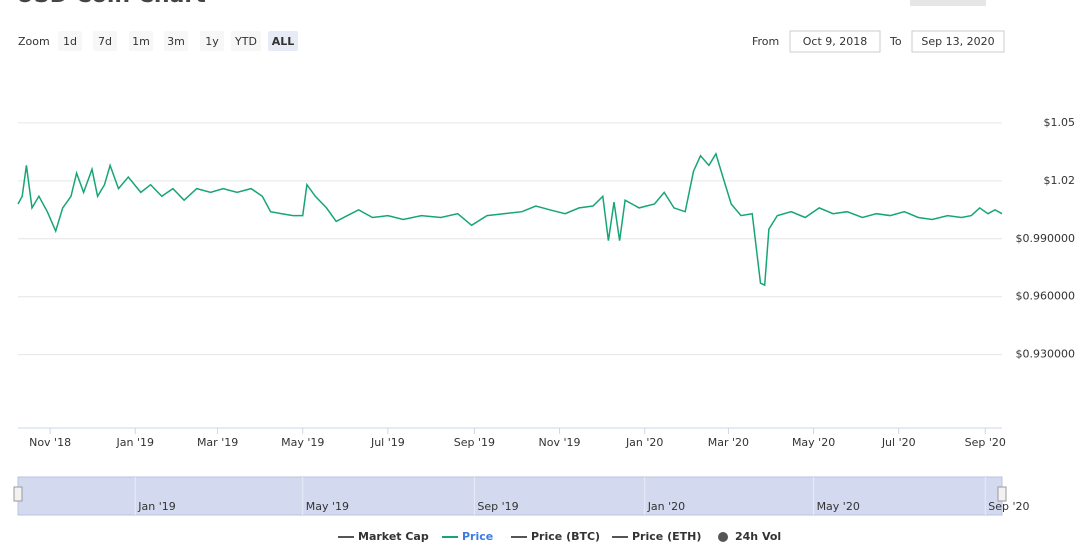 The height and width of the screenshot is (546, 1080). I want to click on x-tick-label: Jul '19, so click(387, 442).